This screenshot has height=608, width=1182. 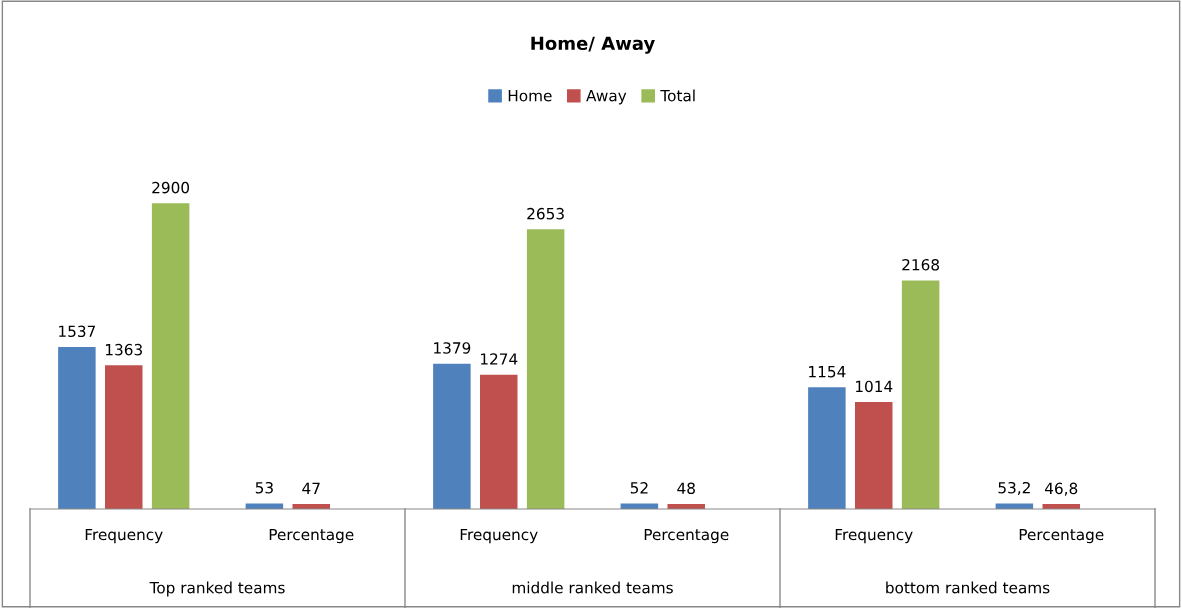 I want to click on data-label: 2168, so click(x=921, y=264).